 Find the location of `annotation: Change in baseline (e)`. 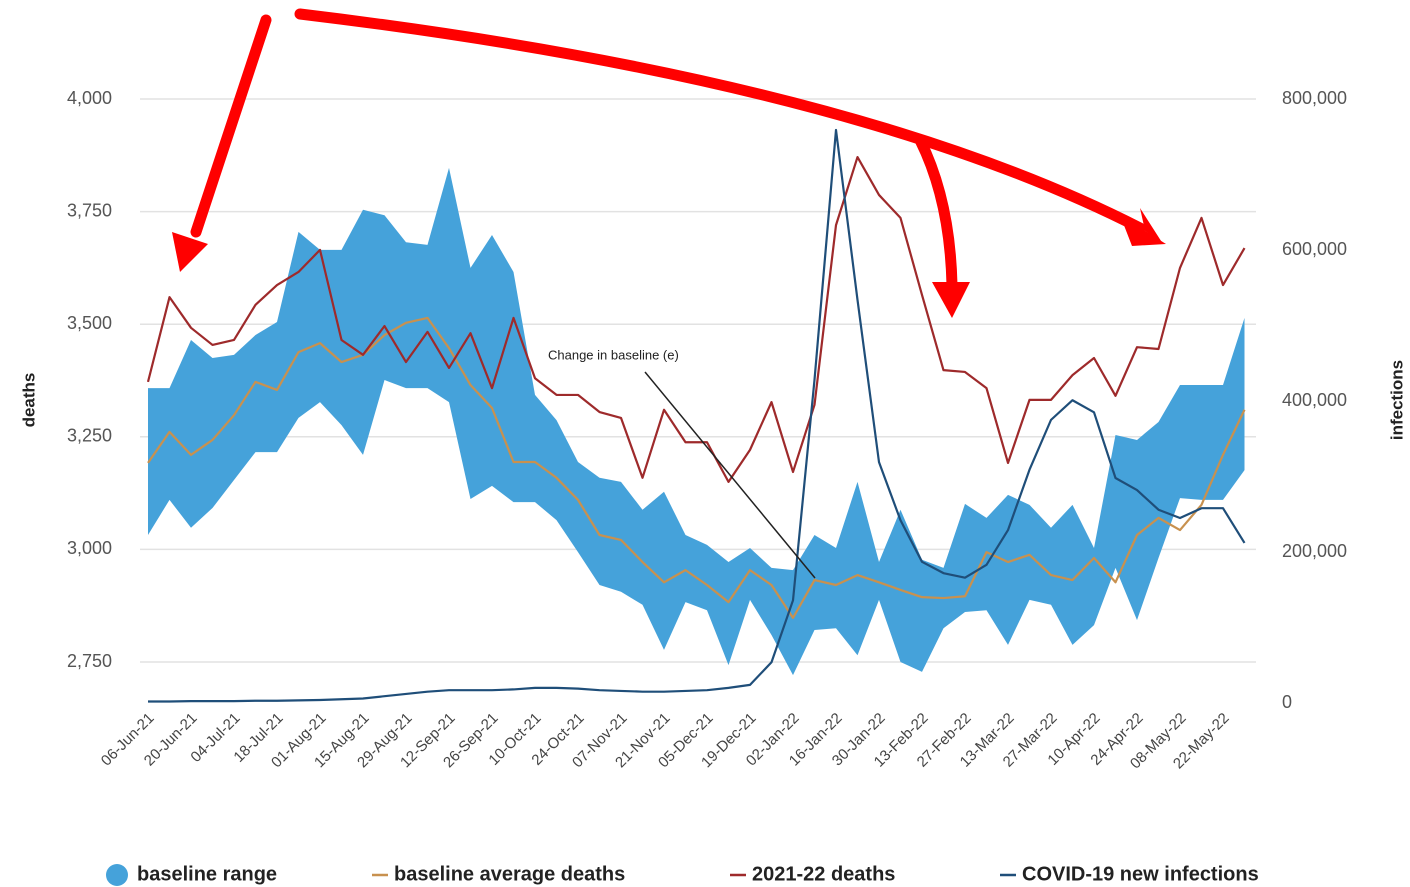

annotation: Change in baseline (e) is located at coordinates (613, 354).